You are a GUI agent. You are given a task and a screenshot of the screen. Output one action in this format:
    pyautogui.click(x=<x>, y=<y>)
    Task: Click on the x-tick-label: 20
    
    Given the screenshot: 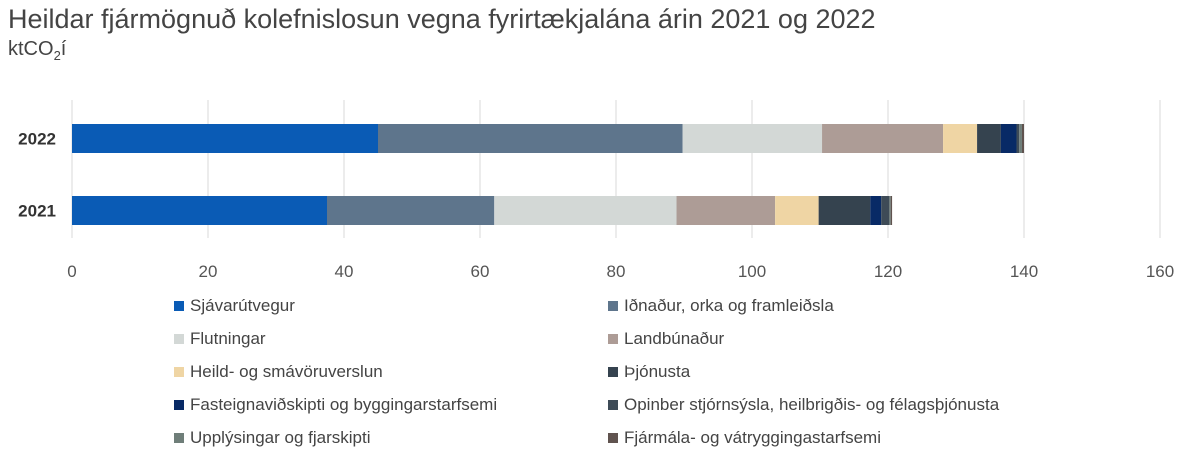 What is the action you would take?
    pyautogui.click(x=208, y=271)
    